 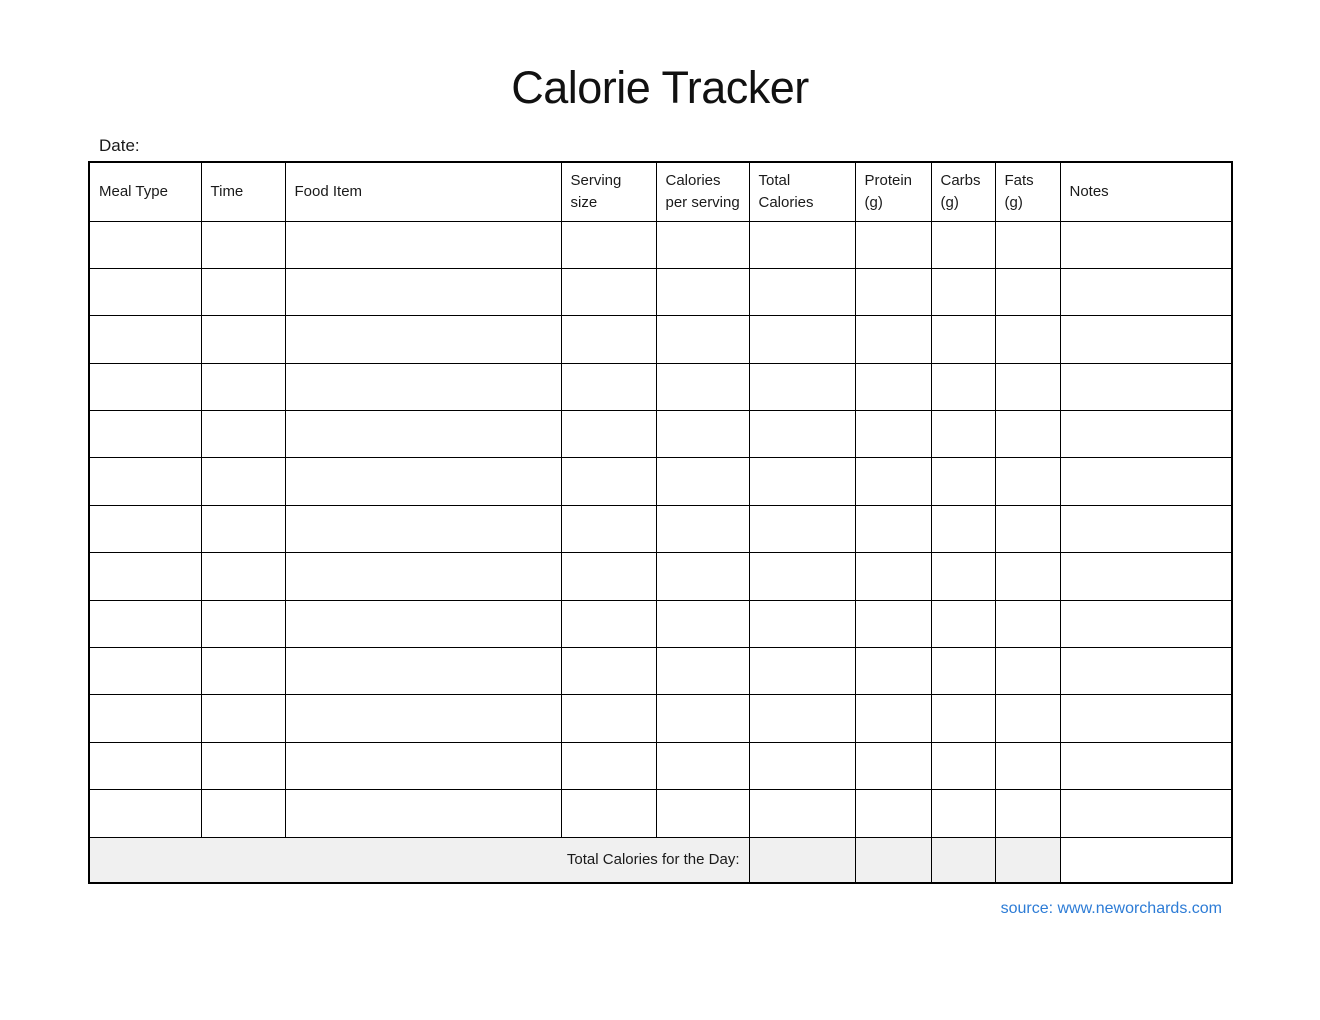 What do you see at coordinates (660, 87) in the screenshot?
I see `page-title: Calorie Tracker` at bounding box center [660, 87].